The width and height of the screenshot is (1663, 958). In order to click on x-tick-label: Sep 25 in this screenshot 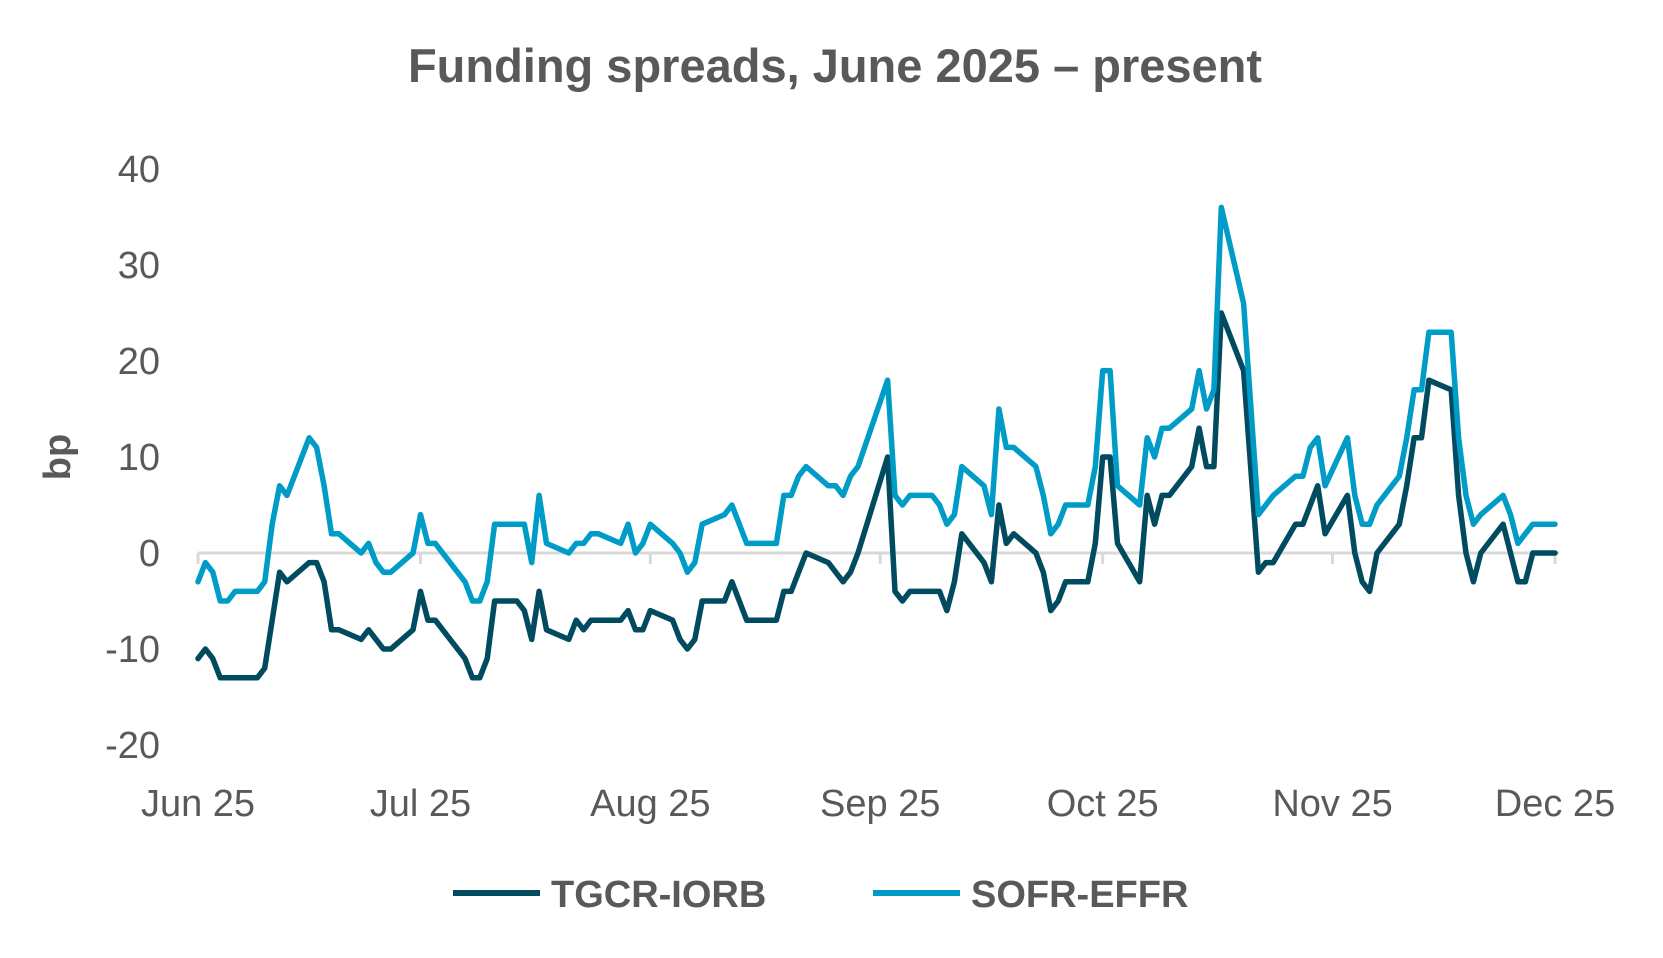, I will do `click(880, 804)`.